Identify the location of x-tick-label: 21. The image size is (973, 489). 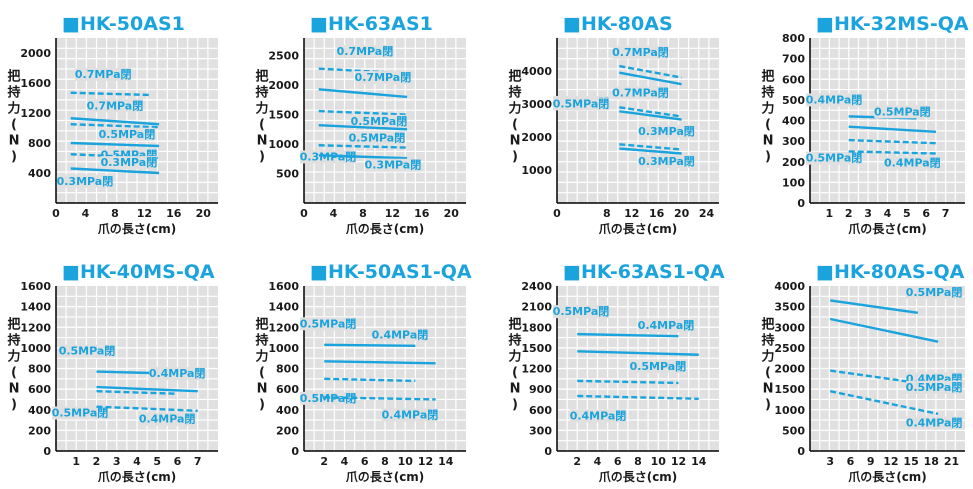
(951, 461).